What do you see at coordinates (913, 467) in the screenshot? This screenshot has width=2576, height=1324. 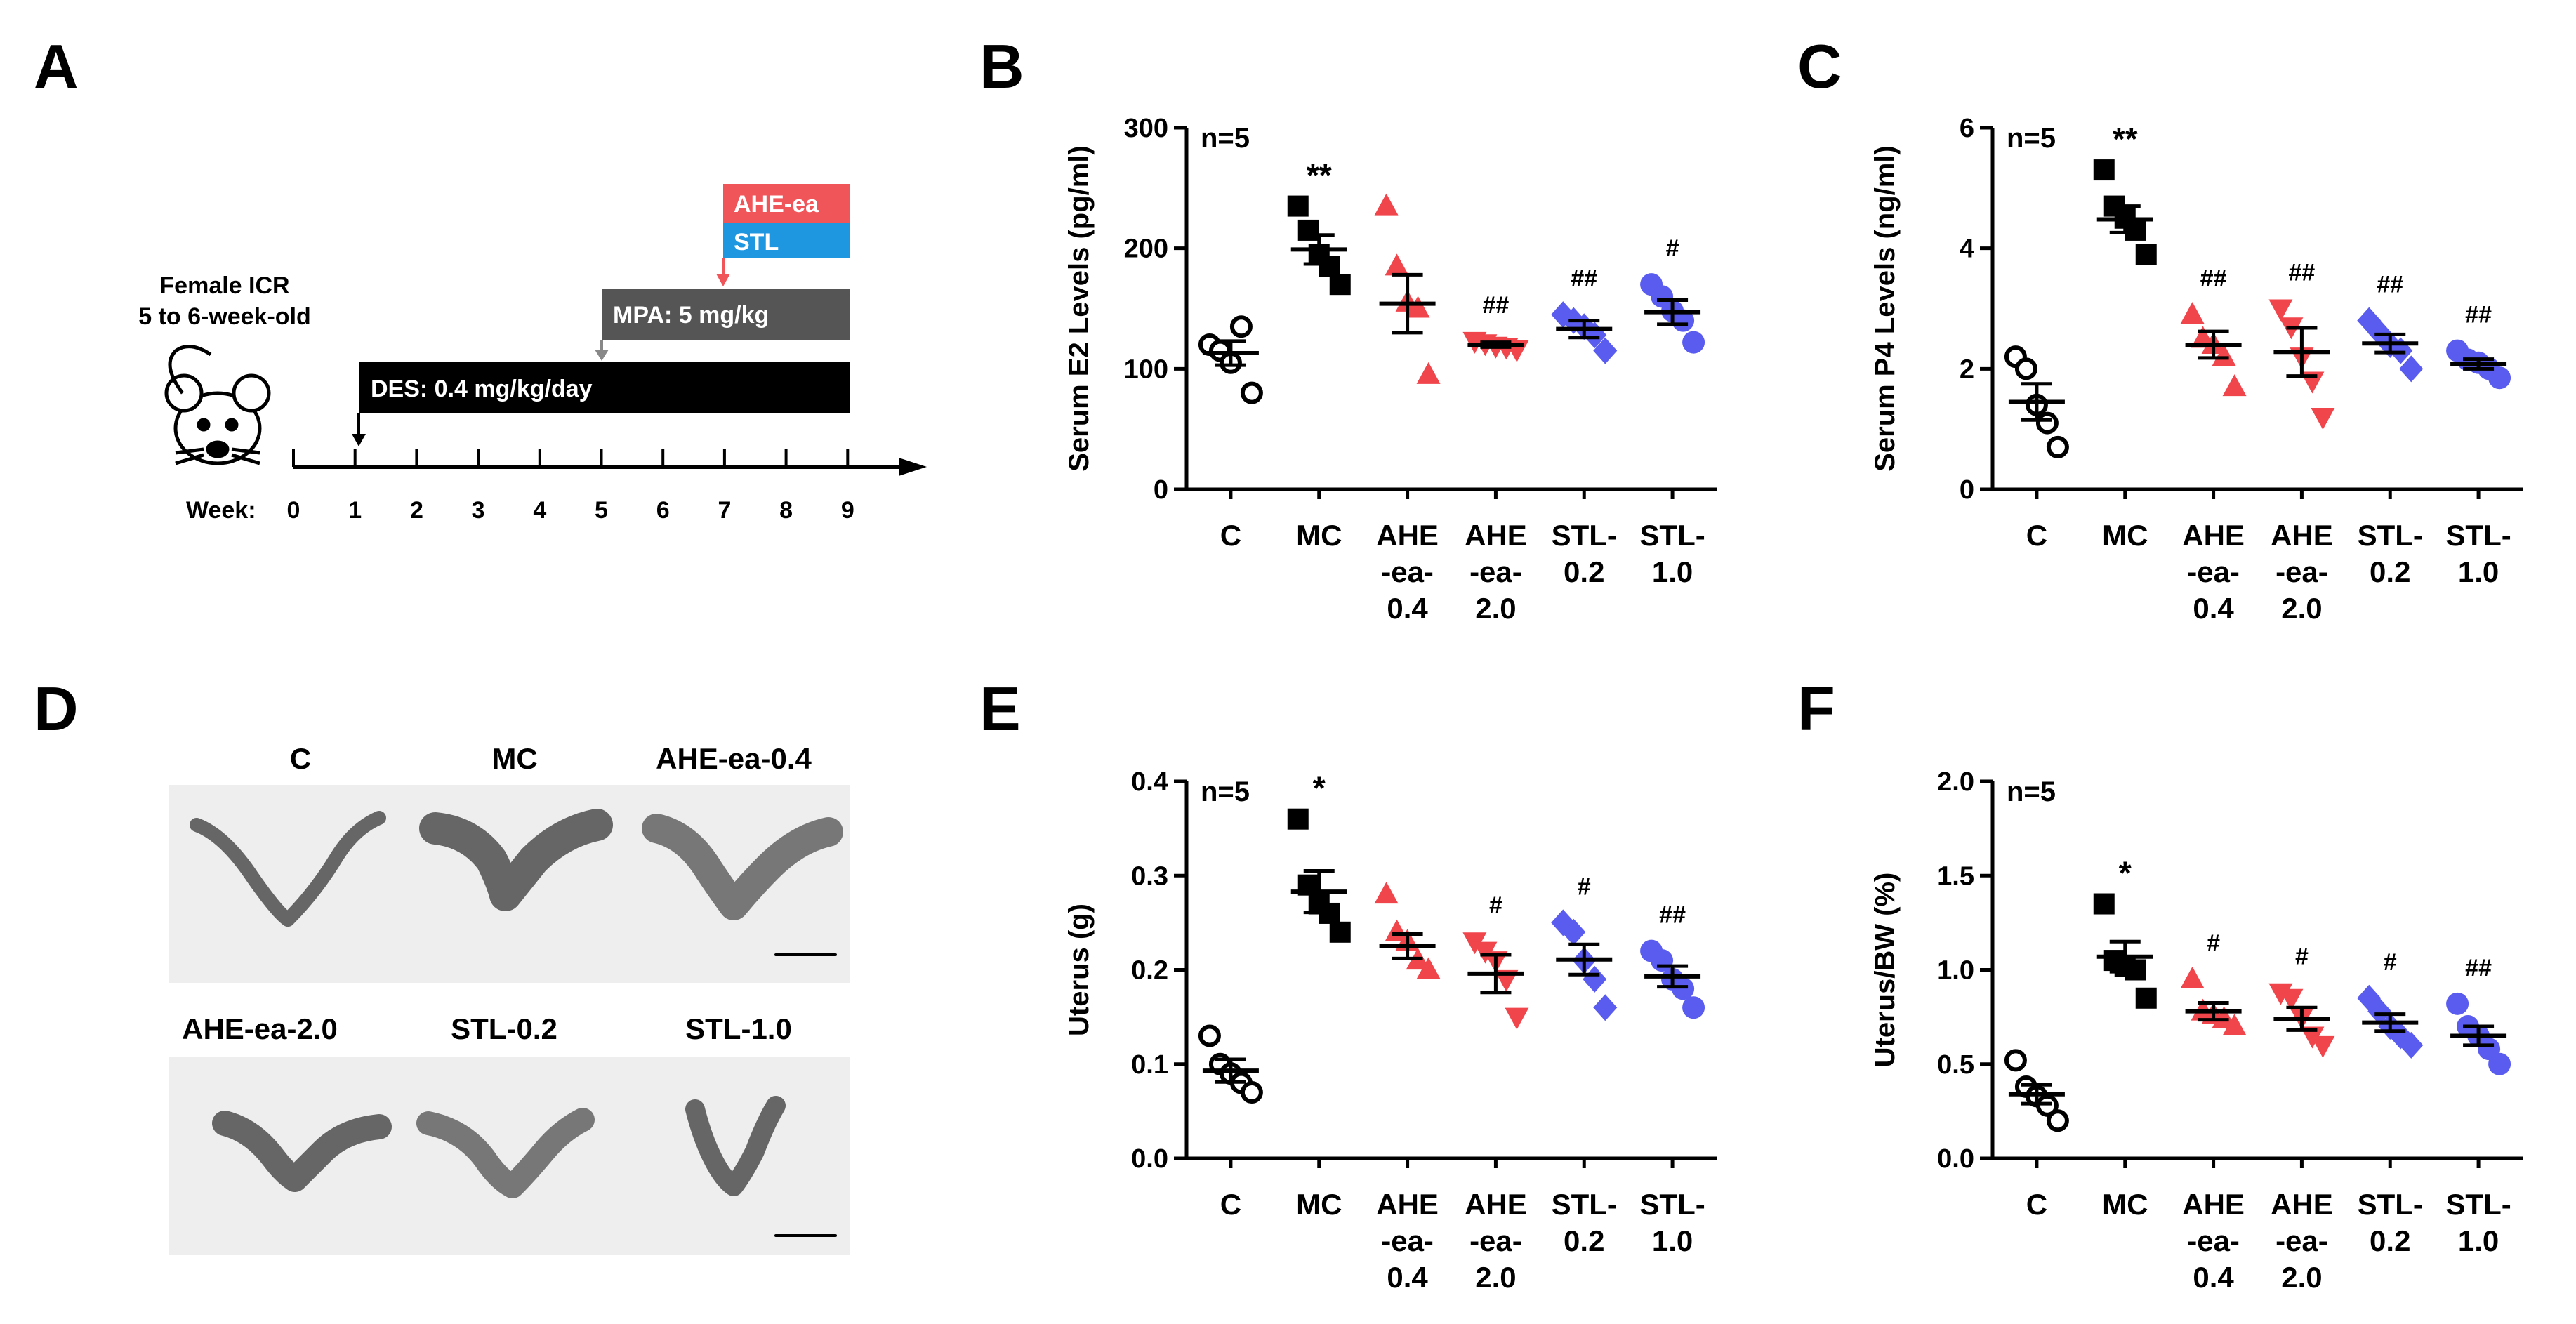 I see `timeline-arrow-head` at bounding box center [913, 467].